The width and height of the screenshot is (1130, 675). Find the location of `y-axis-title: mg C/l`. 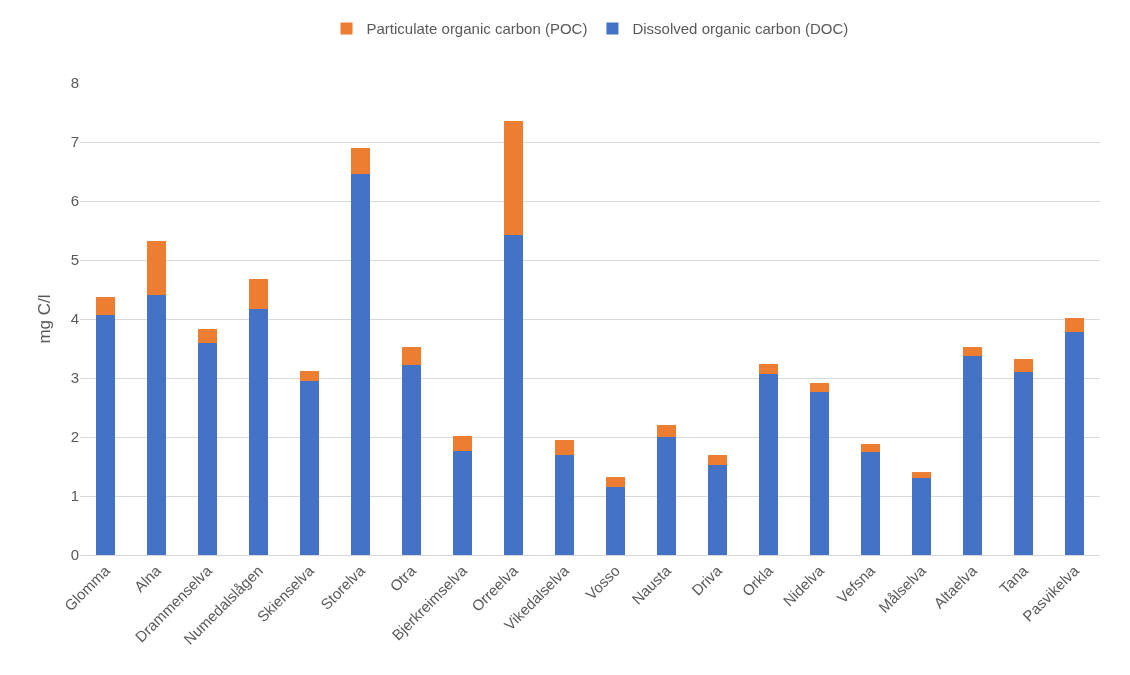

y-axis-title: mg C/l is located at coordinates (45, 319).